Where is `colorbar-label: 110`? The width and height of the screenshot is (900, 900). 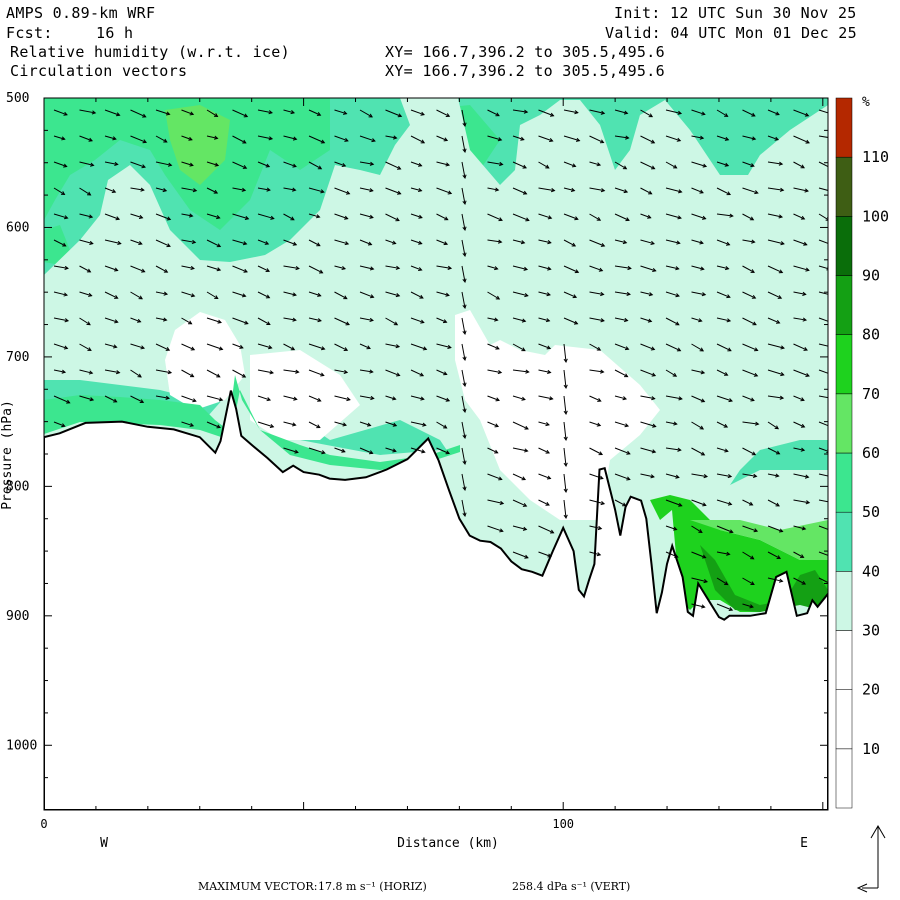 colorbar-label: 110 is located at coordinates (875, 157).